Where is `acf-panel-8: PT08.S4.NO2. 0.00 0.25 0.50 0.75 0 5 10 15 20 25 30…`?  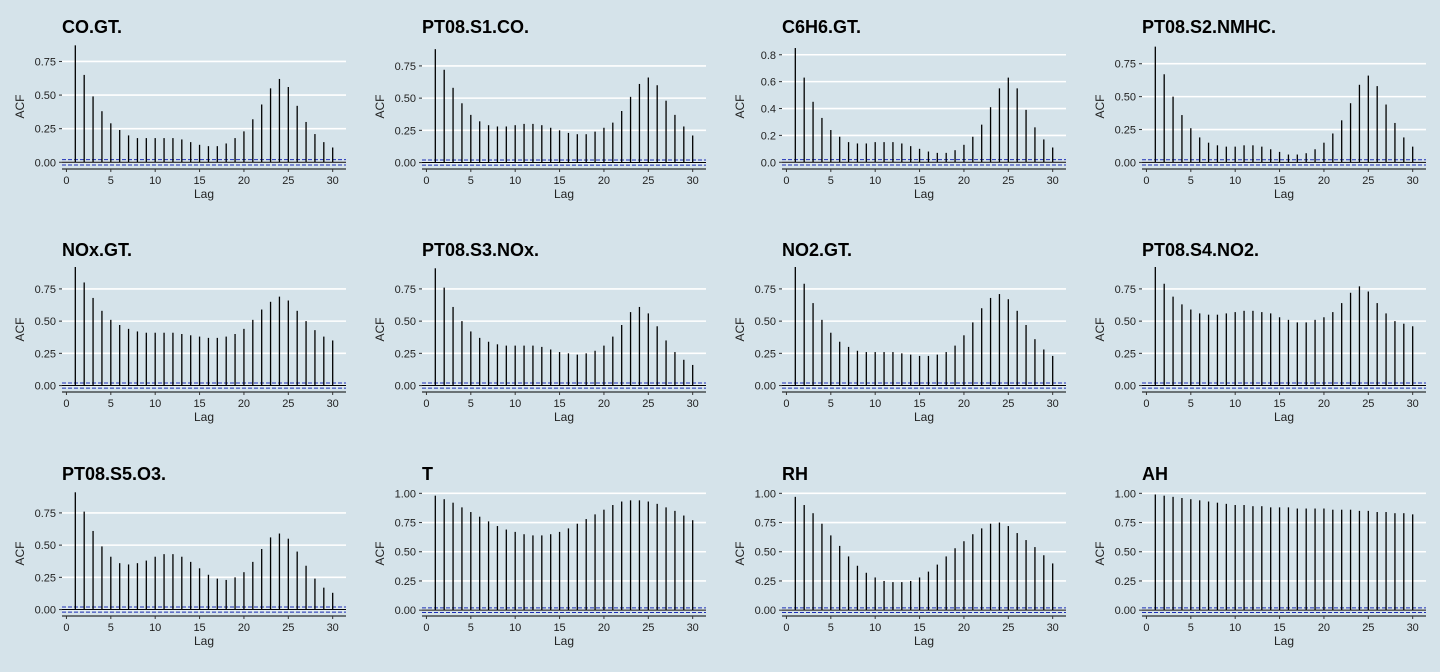
acf-panel-8: PT08.S4.NO2. 0.00 0.25 0.50 0.75 0 5 10 15 20 25 30… is located at coordinates (1259, 332).